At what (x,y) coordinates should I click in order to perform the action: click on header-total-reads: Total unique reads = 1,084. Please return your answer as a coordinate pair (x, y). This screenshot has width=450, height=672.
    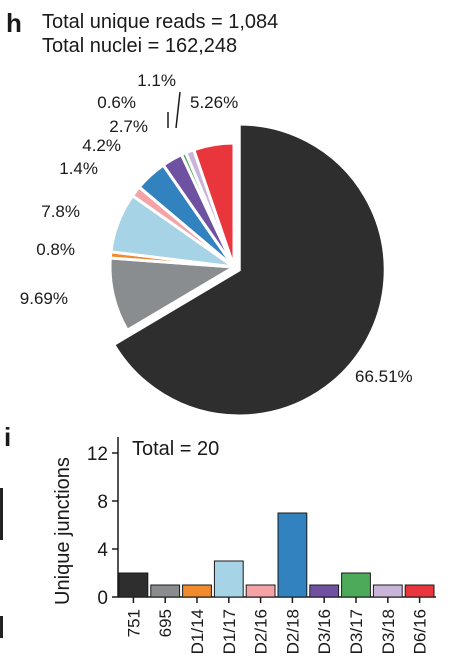
    Looking at the image, I should click on (160, 22).